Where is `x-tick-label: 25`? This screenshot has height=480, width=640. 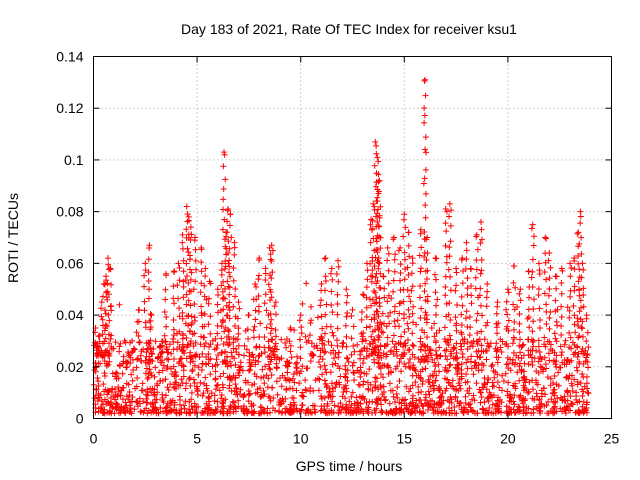
x-tick-label: 25 is located at coordinates (612, 439).